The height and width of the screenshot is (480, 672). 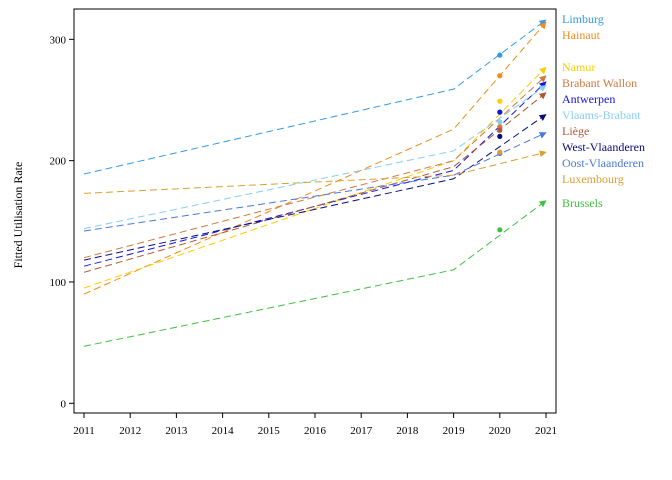 What do you see at coordinates (58, 162) in the screenshot?
I see `y-tick-label-200: 200` at bounding box center [58, 162].